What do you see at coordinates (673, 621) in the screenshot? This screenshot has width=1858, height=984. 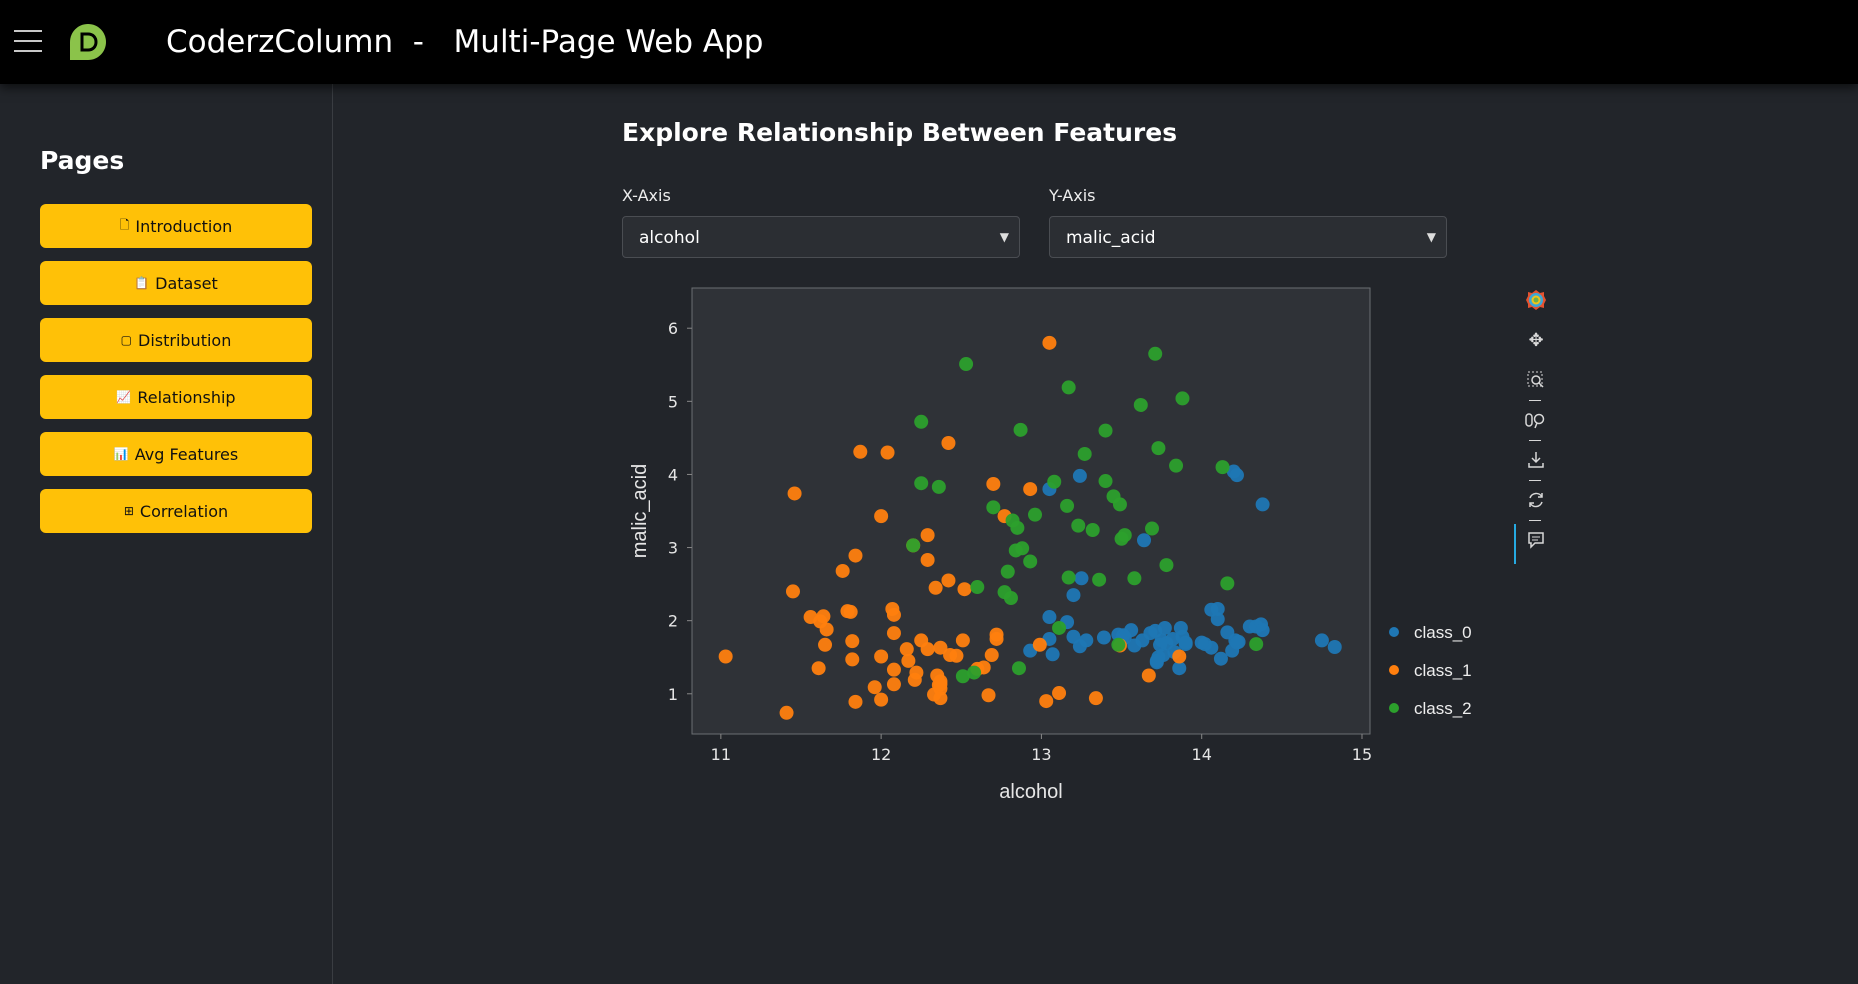 I see `y-tick-label: 2` at bounding box center [673, 621].